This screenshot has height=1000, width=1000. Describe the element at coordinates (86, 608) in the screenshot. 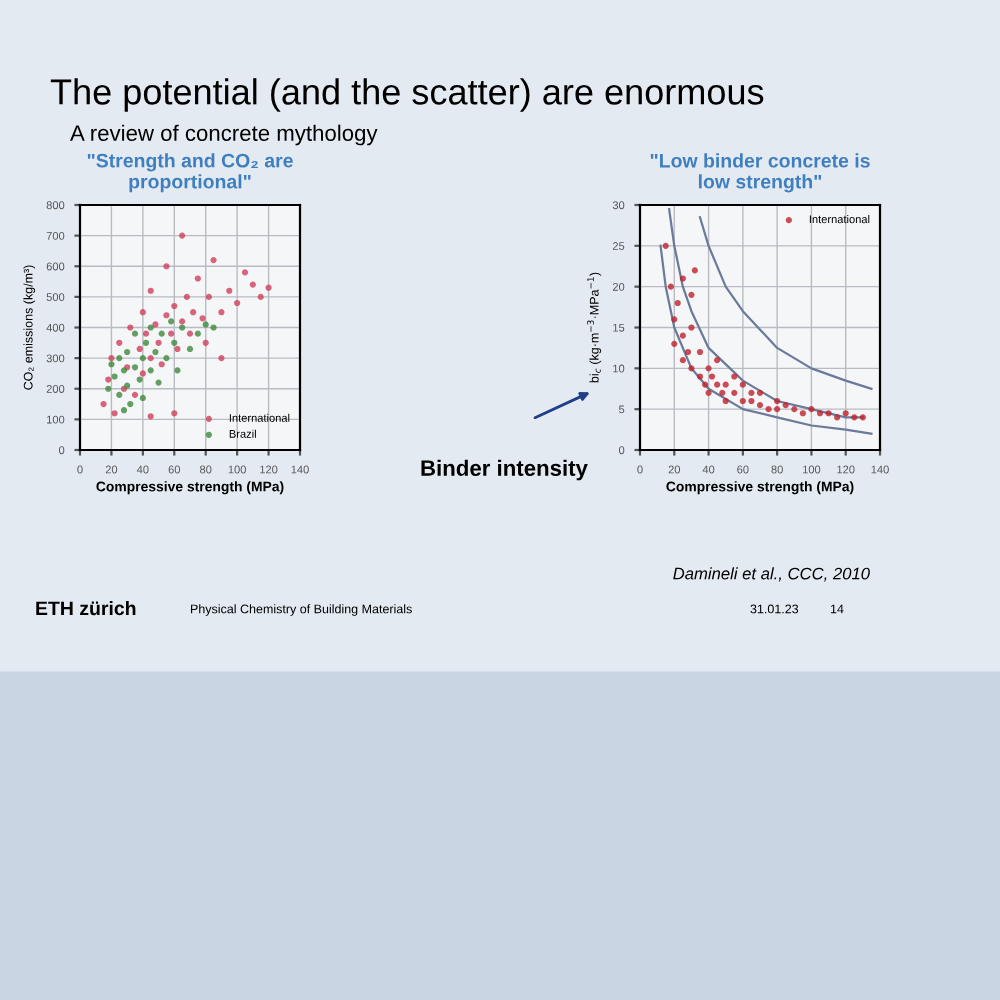

I see `text: ETH zürich` at that location.